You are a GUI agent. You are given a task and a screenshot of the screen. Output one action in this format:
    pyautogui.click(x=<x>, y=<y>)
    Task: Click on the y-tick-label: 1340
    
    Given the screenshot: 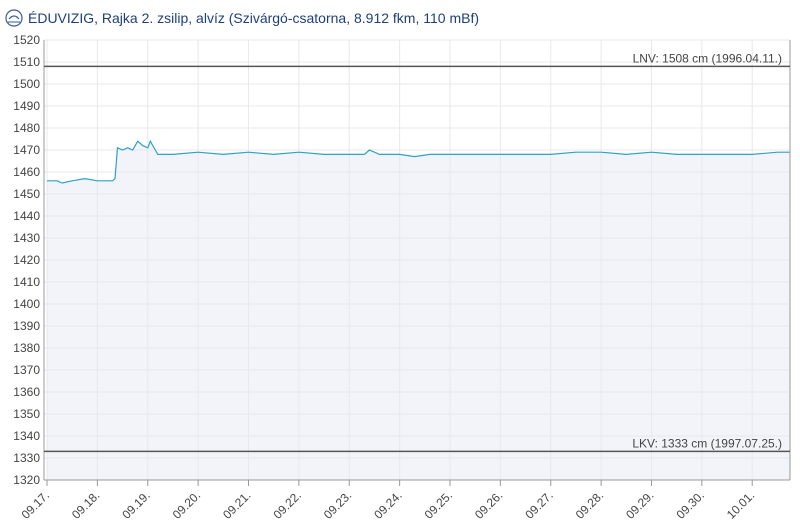 What is the action you would take?
    pyautogui.click(x=26, y=436)
    